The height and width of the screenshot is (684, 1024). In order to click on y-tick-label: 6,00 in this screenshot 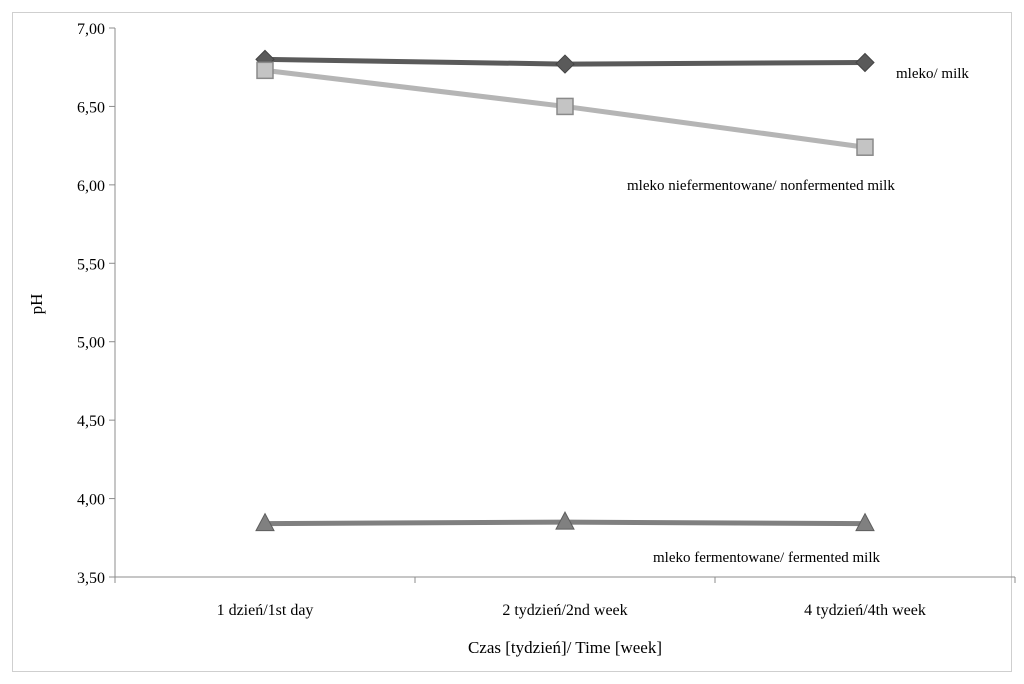, I will do `click(91, 186)`.